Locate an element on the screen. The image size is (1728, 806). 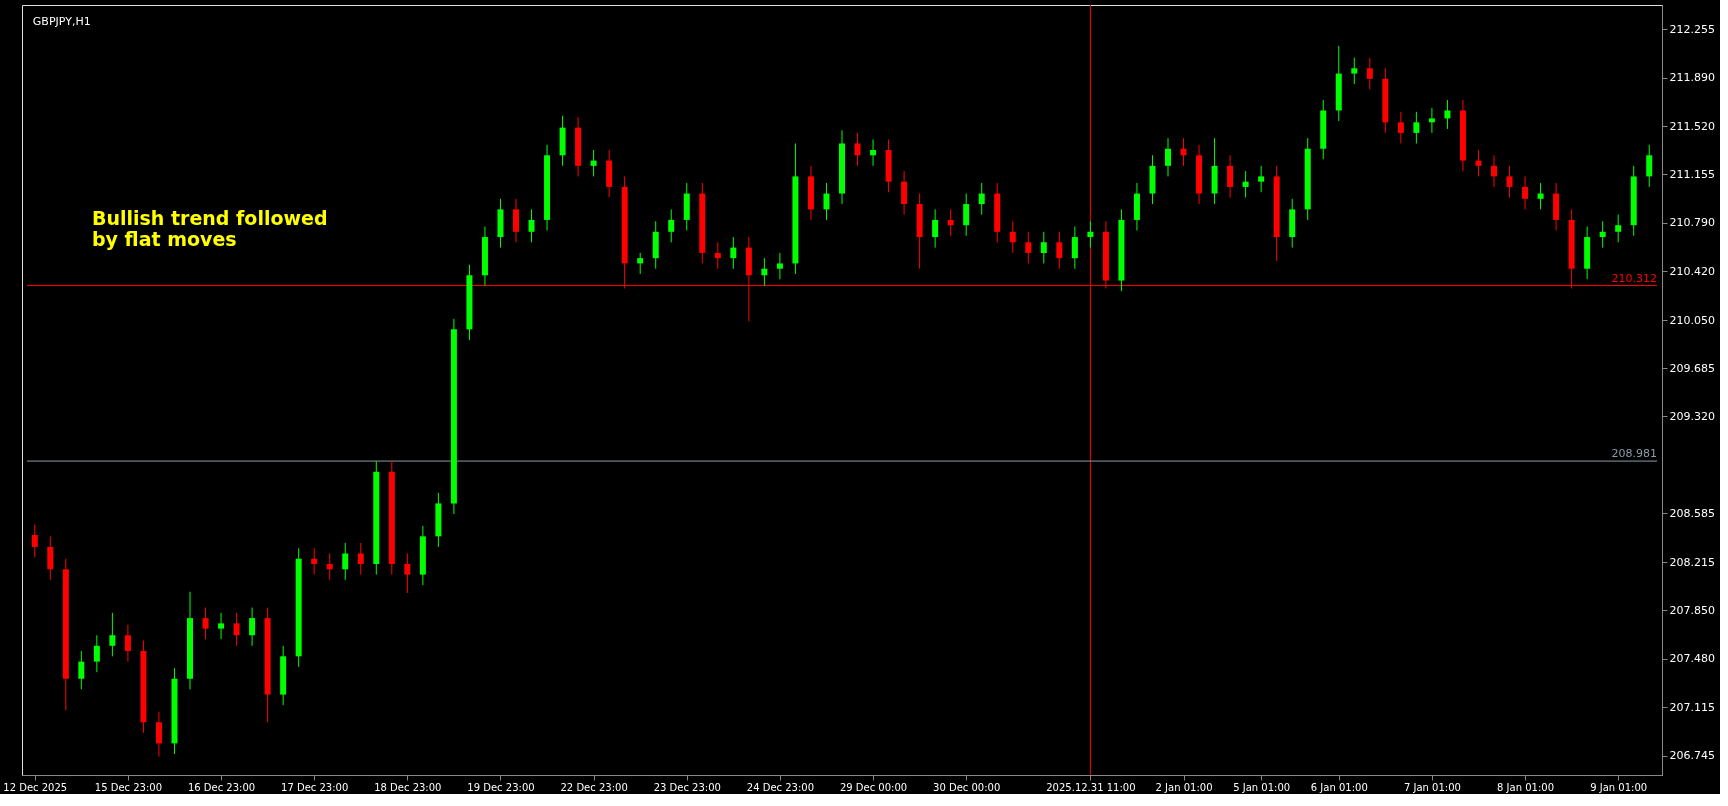
y-tick-label: 206.745 is located at coordinates (1692, 756).